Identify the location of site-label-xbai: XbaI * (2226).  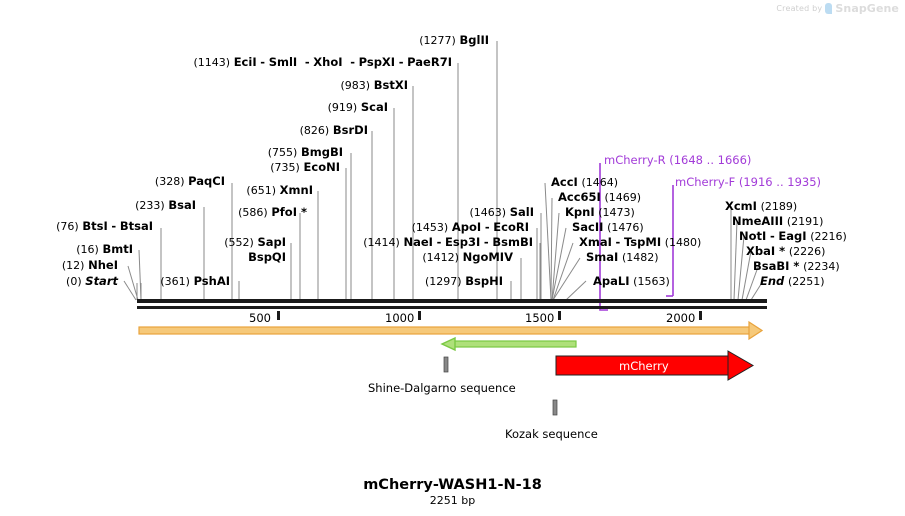
(786, 251).